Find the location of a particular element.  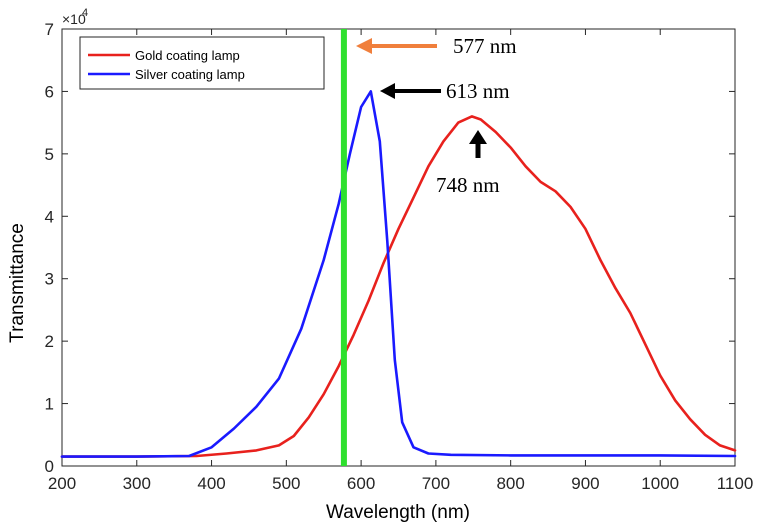

y-exponent-base: ×10 is located at coordinates (74, 19).